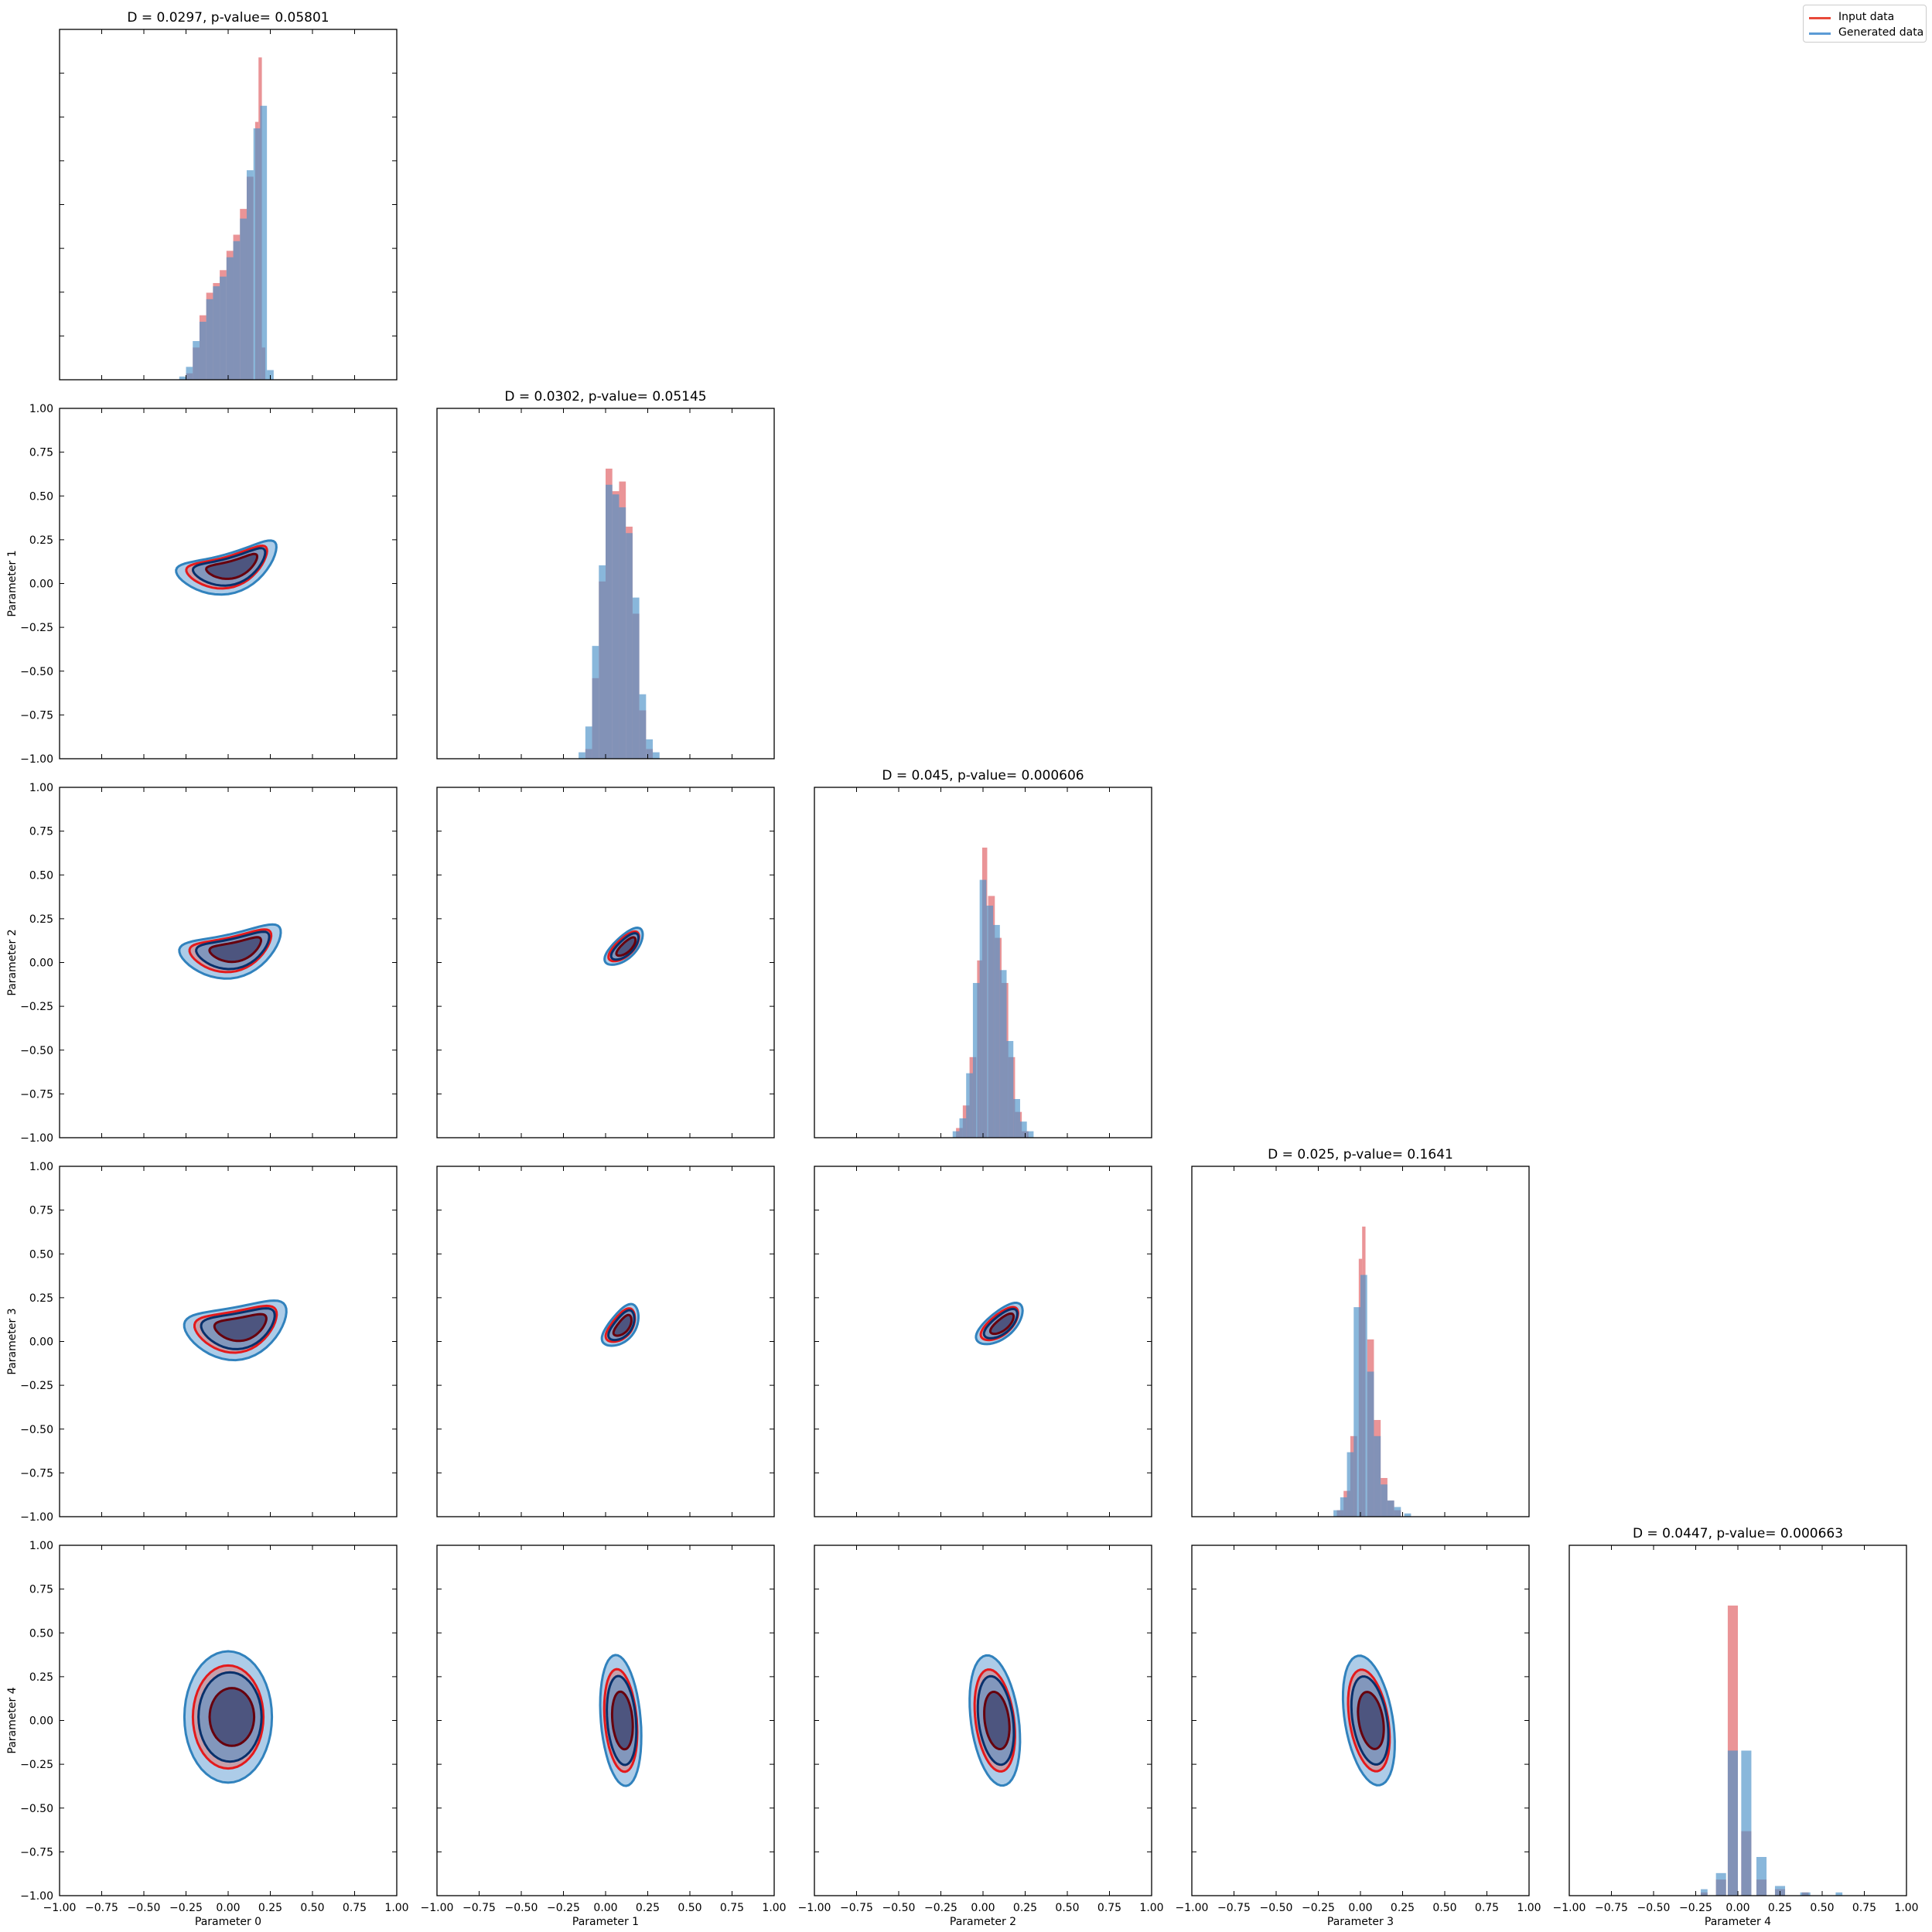 This screenshot has width=1932, height=1932. I want to click on generated-data-swatch, so click(1820, 33).